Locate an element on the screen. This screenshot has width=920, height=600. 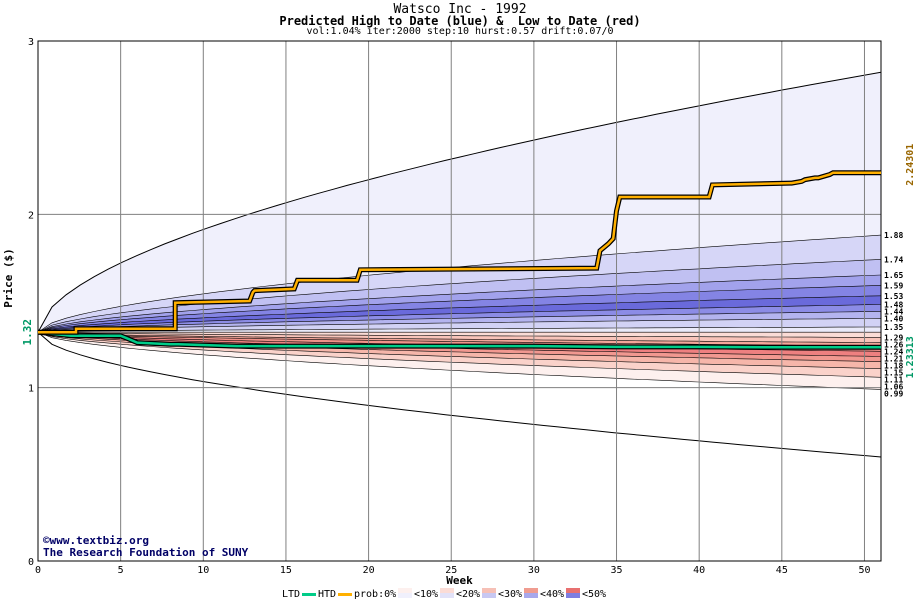
x-axis-label: Week is located at coordinates (459, 580).